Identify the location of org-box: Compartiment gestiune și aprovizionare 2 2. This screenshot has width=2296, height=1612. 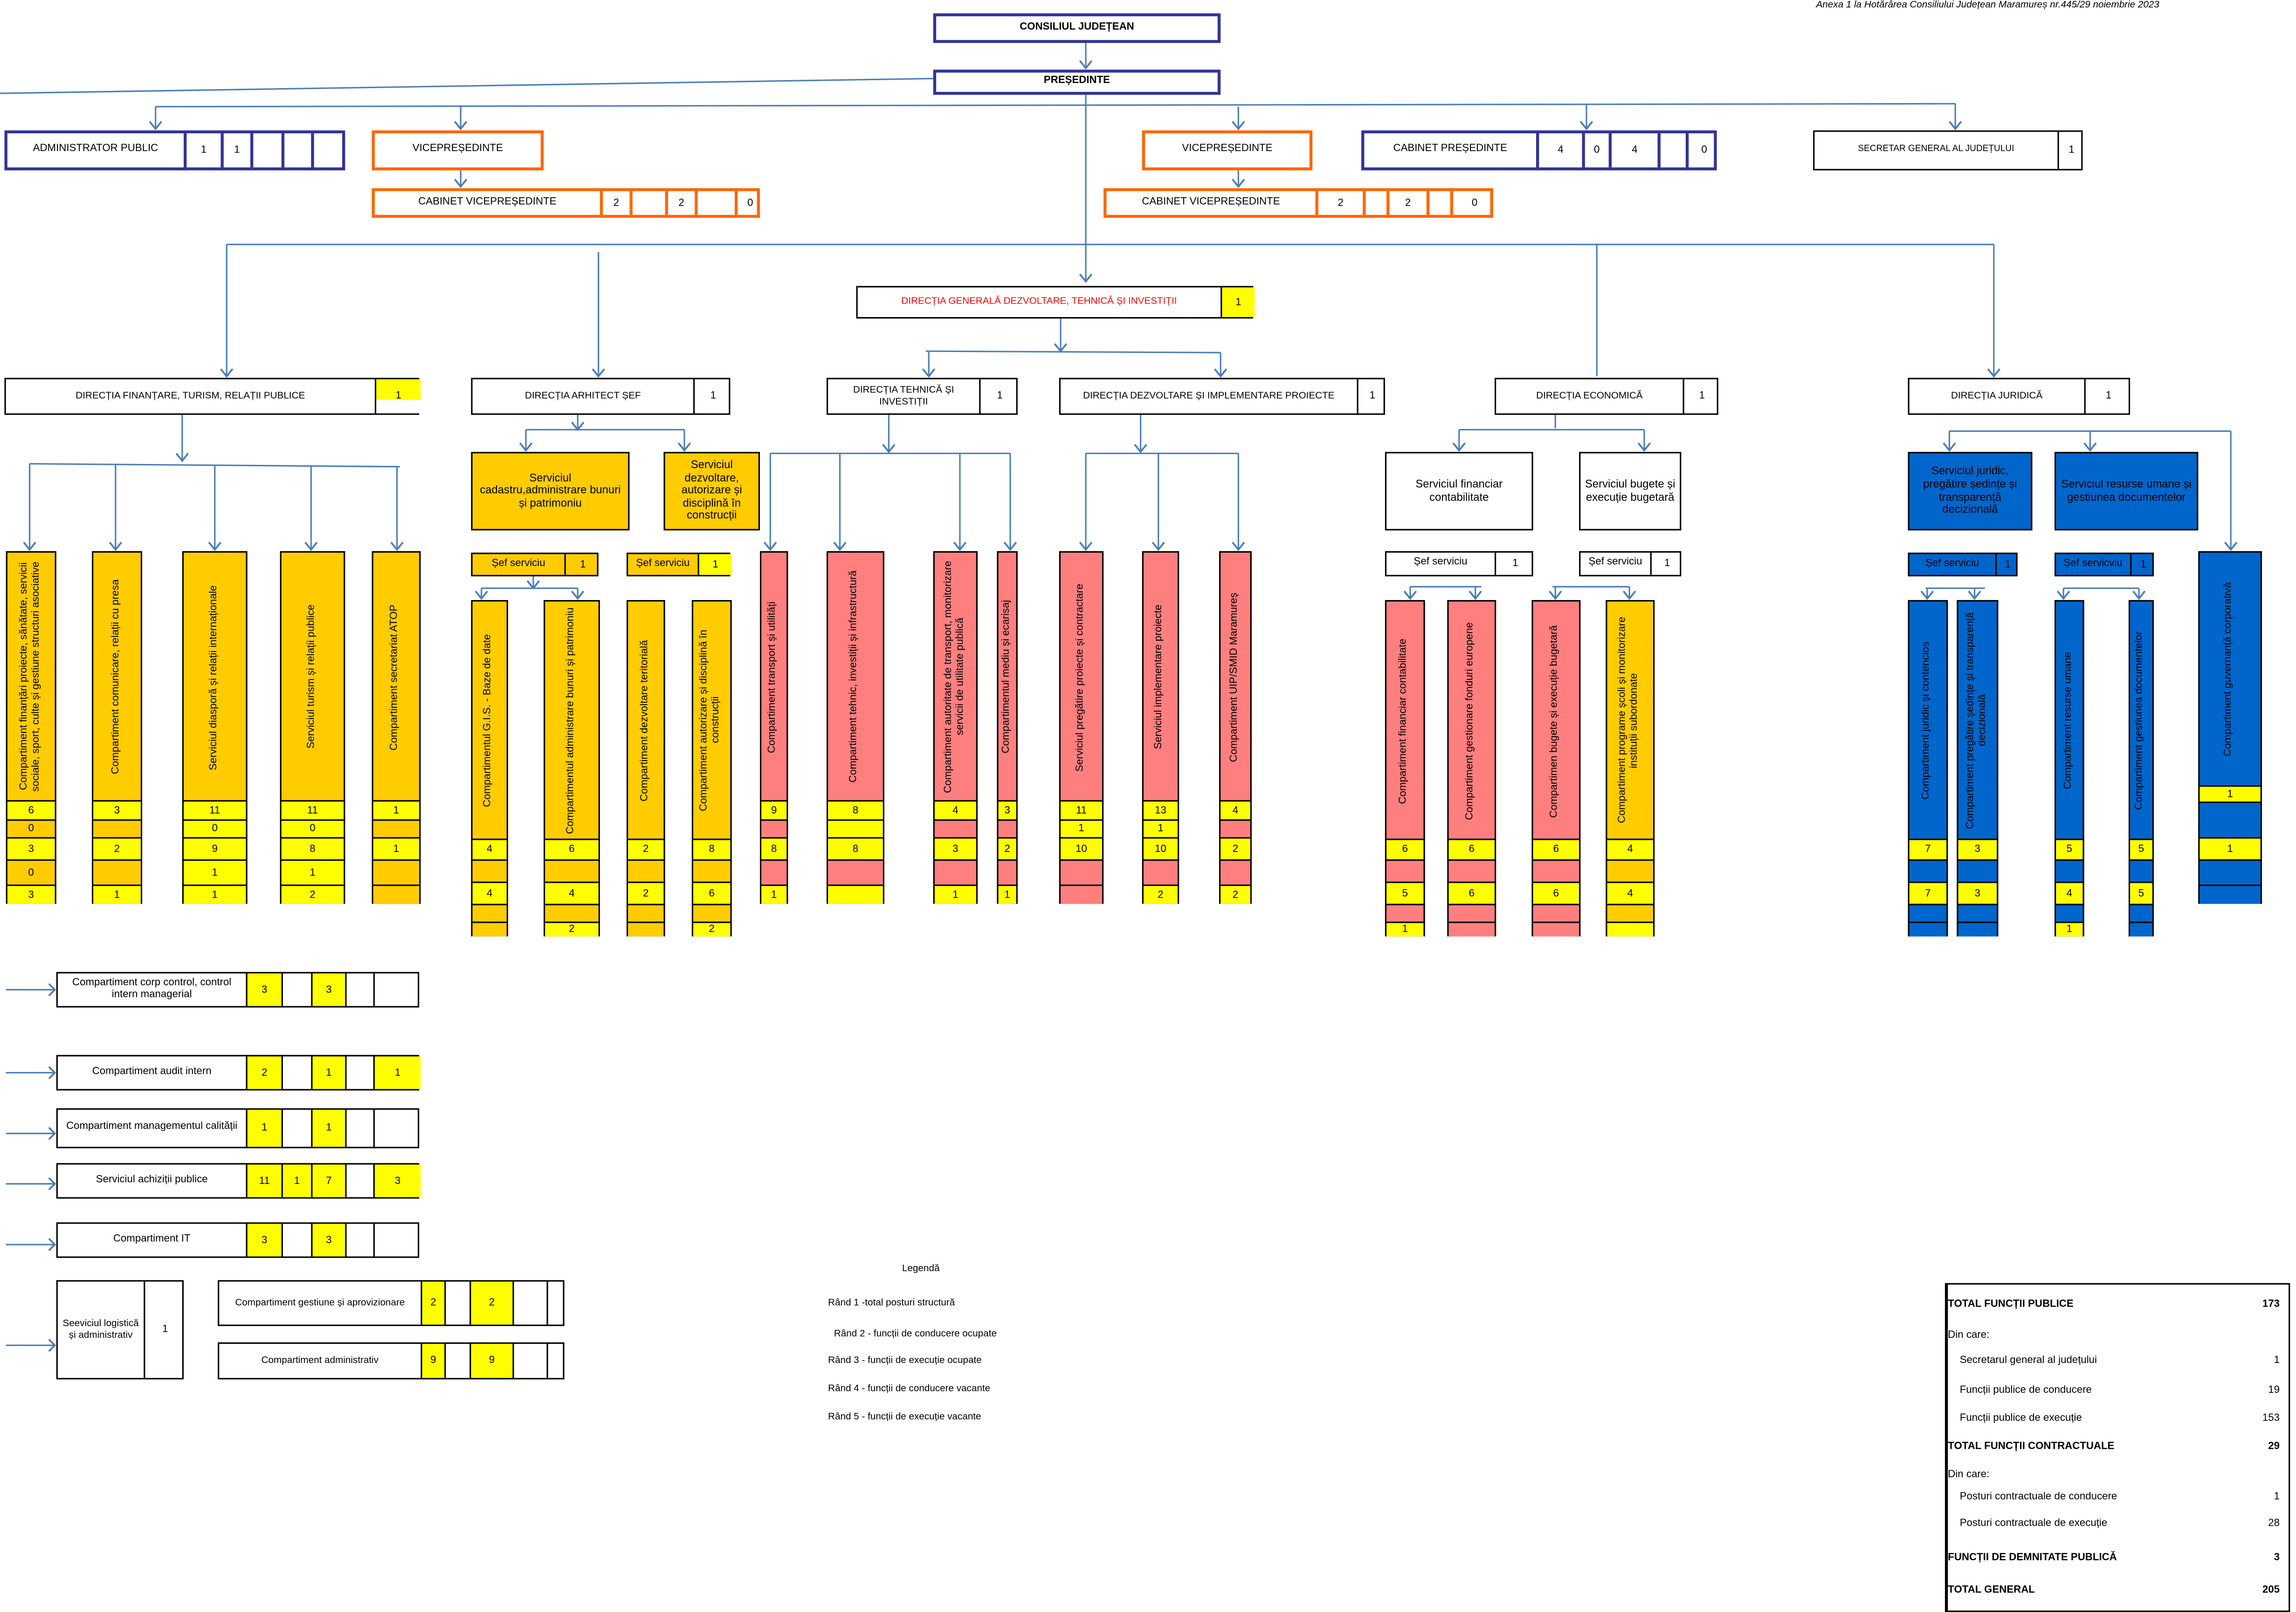
(391, 1303).